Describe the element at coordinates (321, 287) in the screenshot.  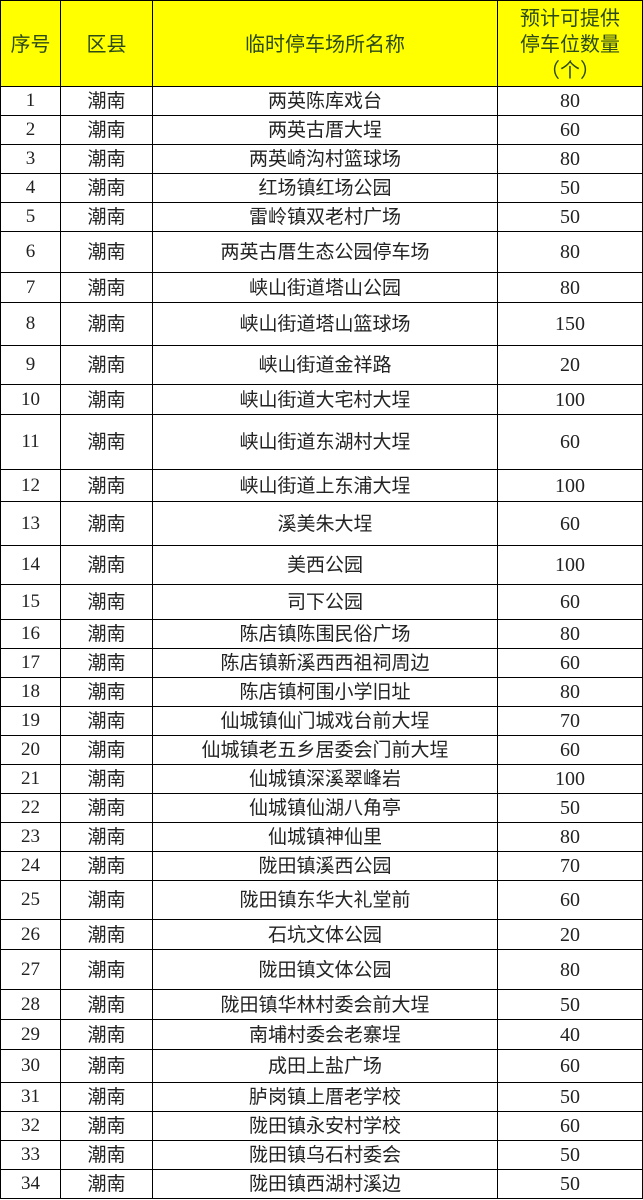
I see `table-row: 7 潮南 峡山街道塔山公园 80` at that location.